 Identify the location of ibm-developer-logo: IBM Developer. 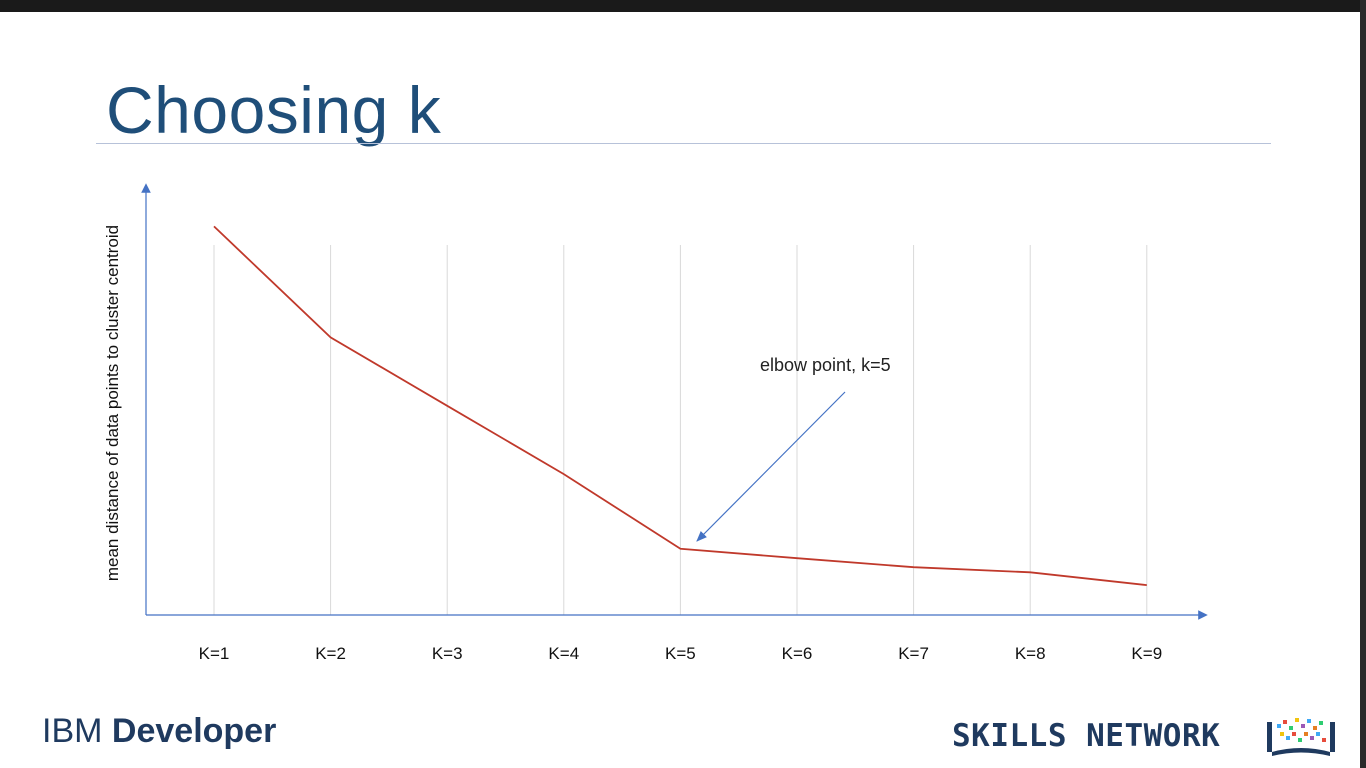
(159, 731).